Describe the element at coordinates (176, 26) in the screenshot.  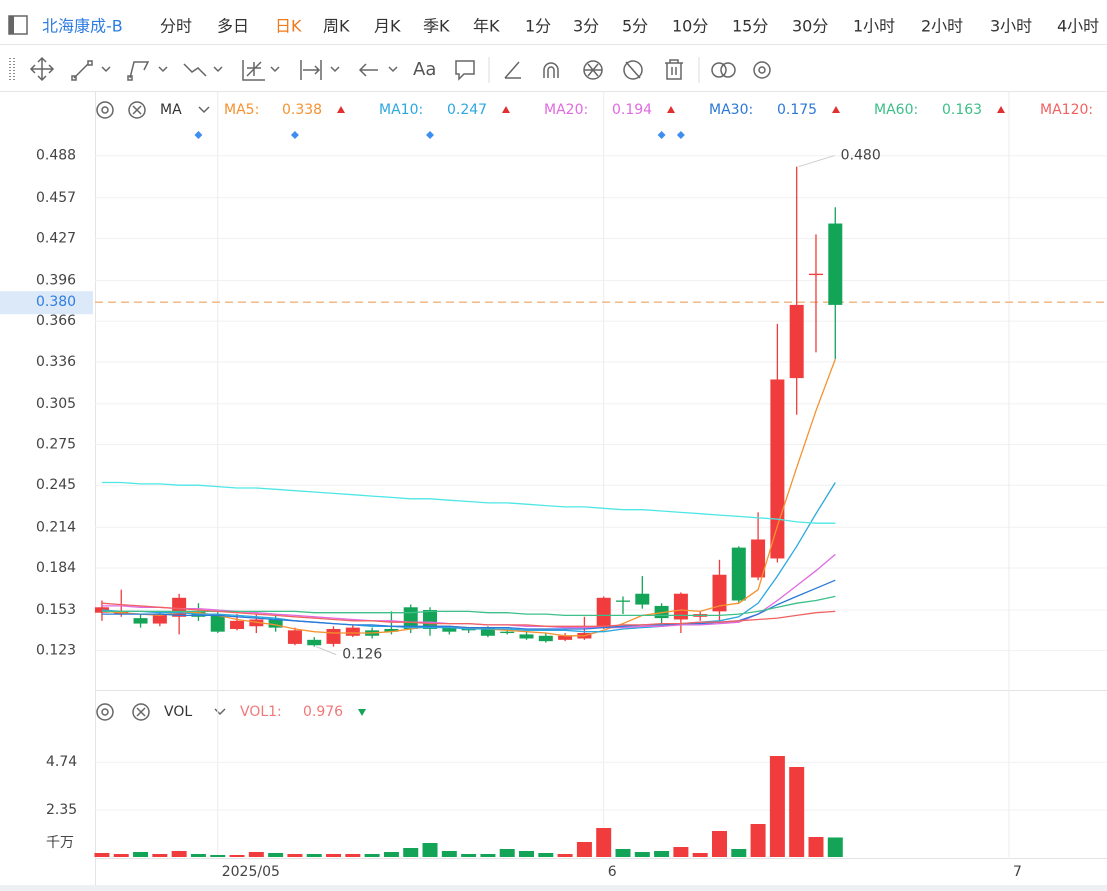
I see `tab: 分时` at that location.